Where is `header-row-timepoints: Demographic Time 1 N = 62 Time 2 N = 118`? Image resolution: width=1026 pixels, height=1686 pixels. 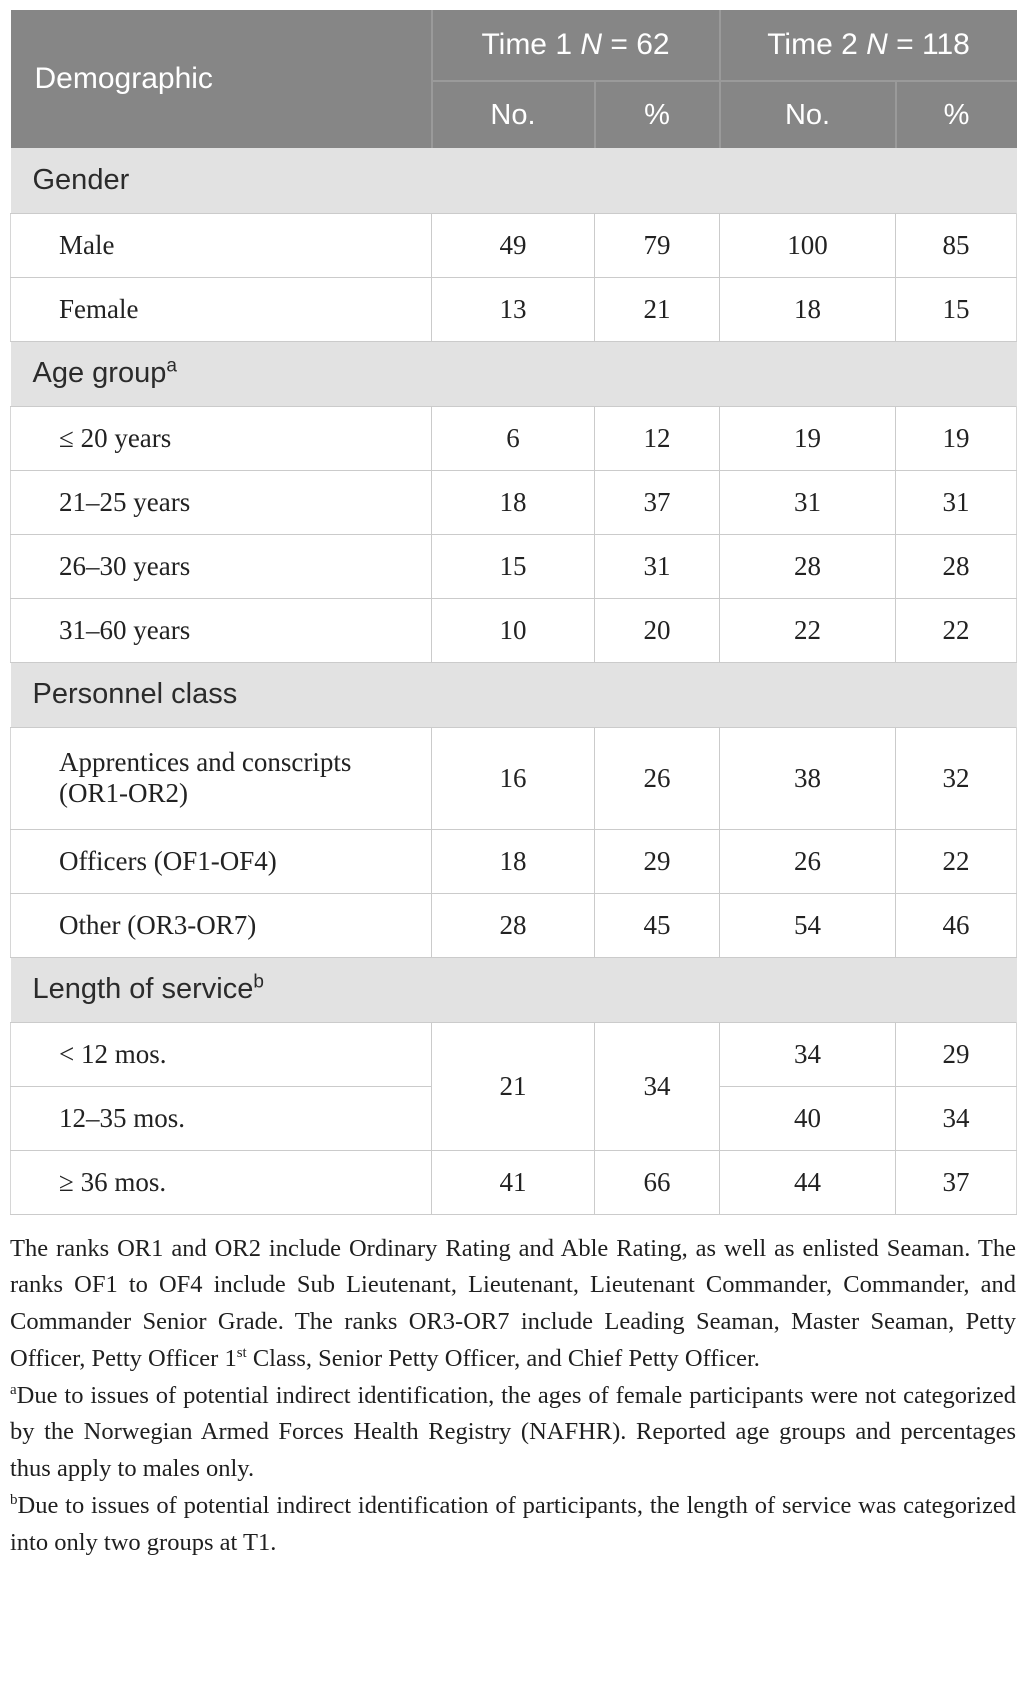
header-row-timepoints: Demographic Time 1 N = 62 Time 2 N = 118 is located at coordinates (513, 79).